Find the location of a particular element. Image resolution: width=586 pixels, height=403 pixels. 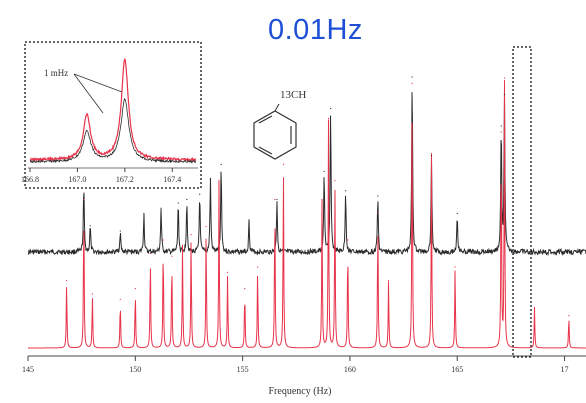

x-tick-label: 145 is located at coordinates (28, 369).